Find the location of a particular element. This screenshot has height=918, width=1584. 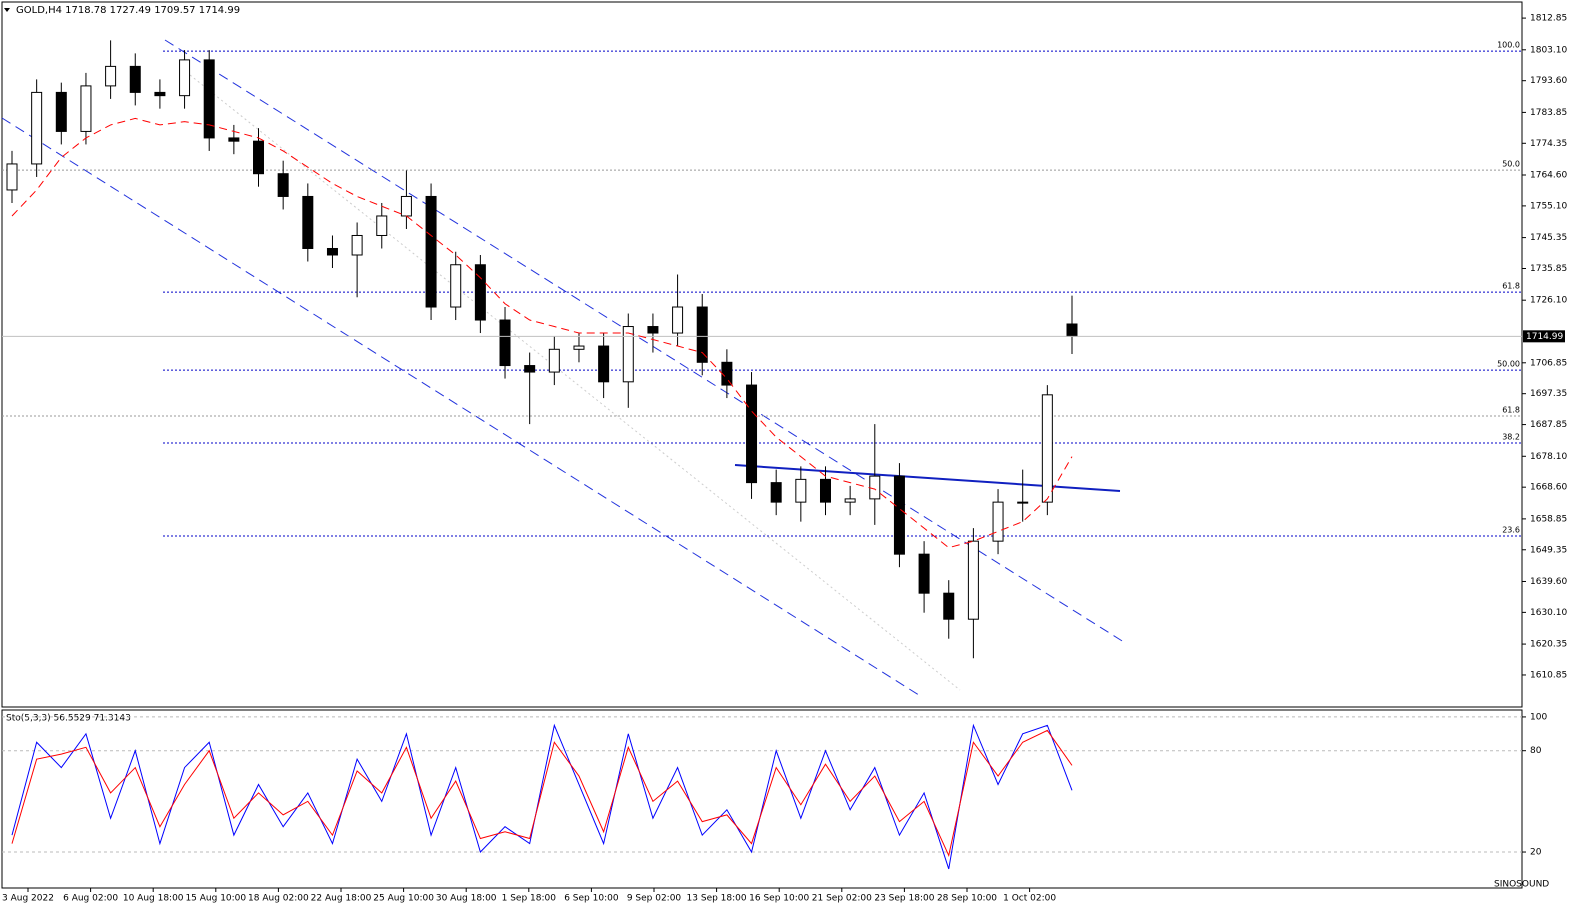

x-tick-label: 13 Sep 18:00 is located at coordinates (717, 899).